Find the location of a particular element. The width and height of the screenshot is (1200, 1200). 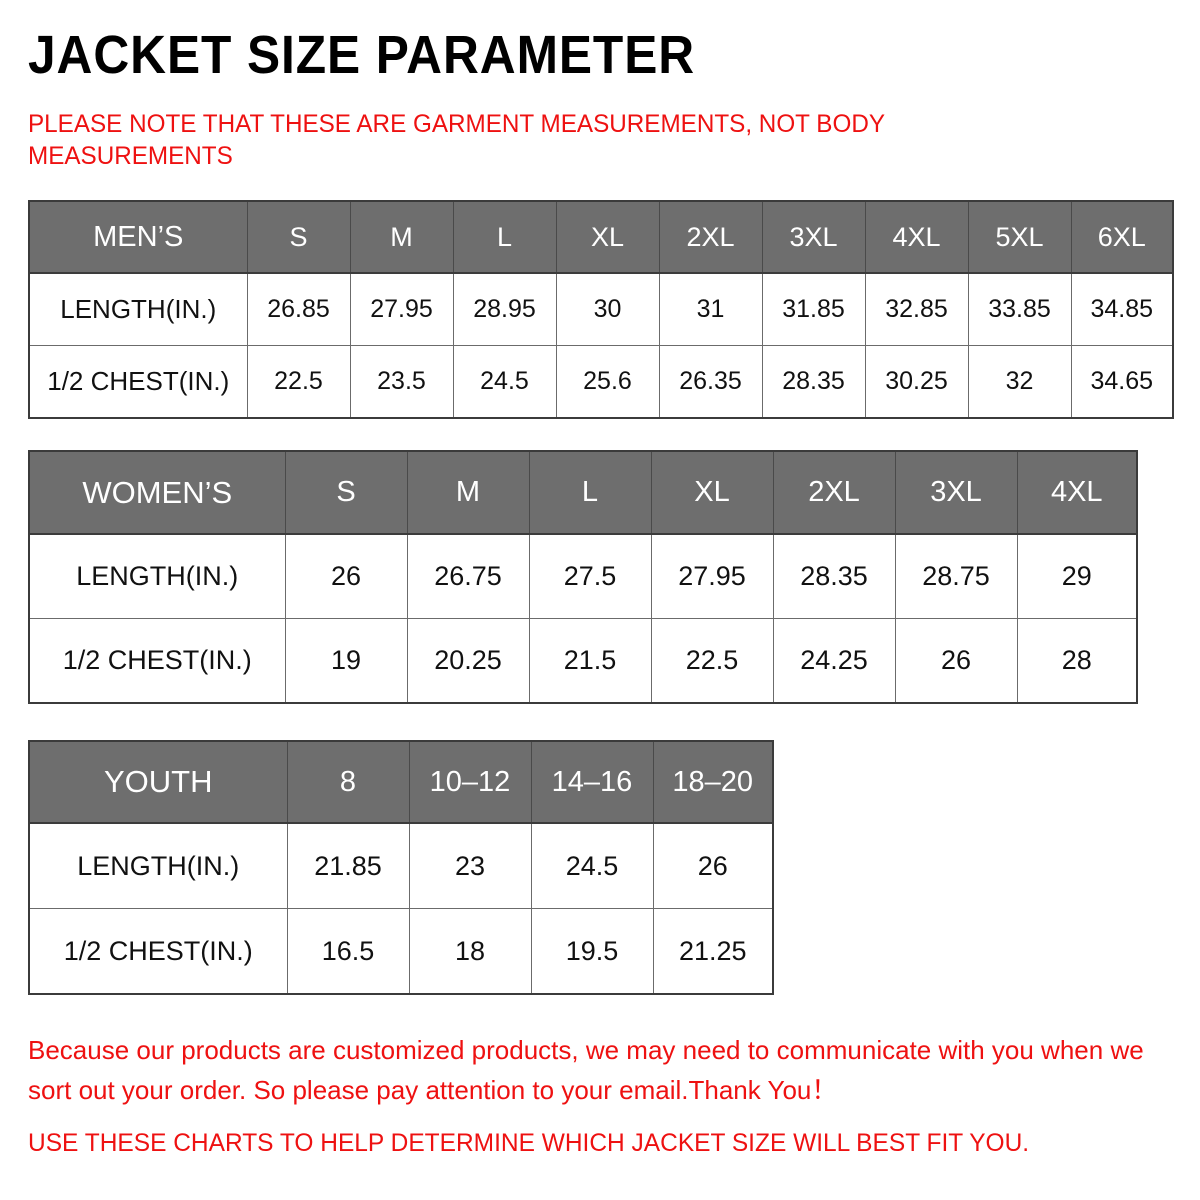

table-header-row: YOUTH 8 10–12 14–16 18–20 is located at coordinates (401, 782).